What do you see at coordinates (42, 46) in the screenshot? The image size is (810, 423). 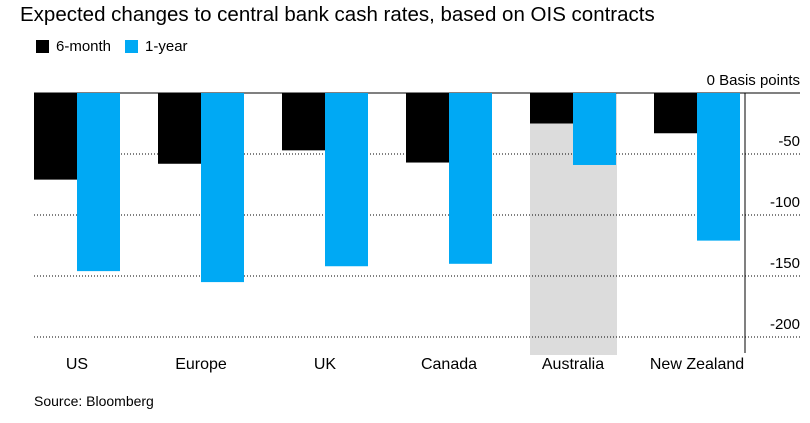 I see `legend-swatch-6-month` at bounding box center [42, 46].